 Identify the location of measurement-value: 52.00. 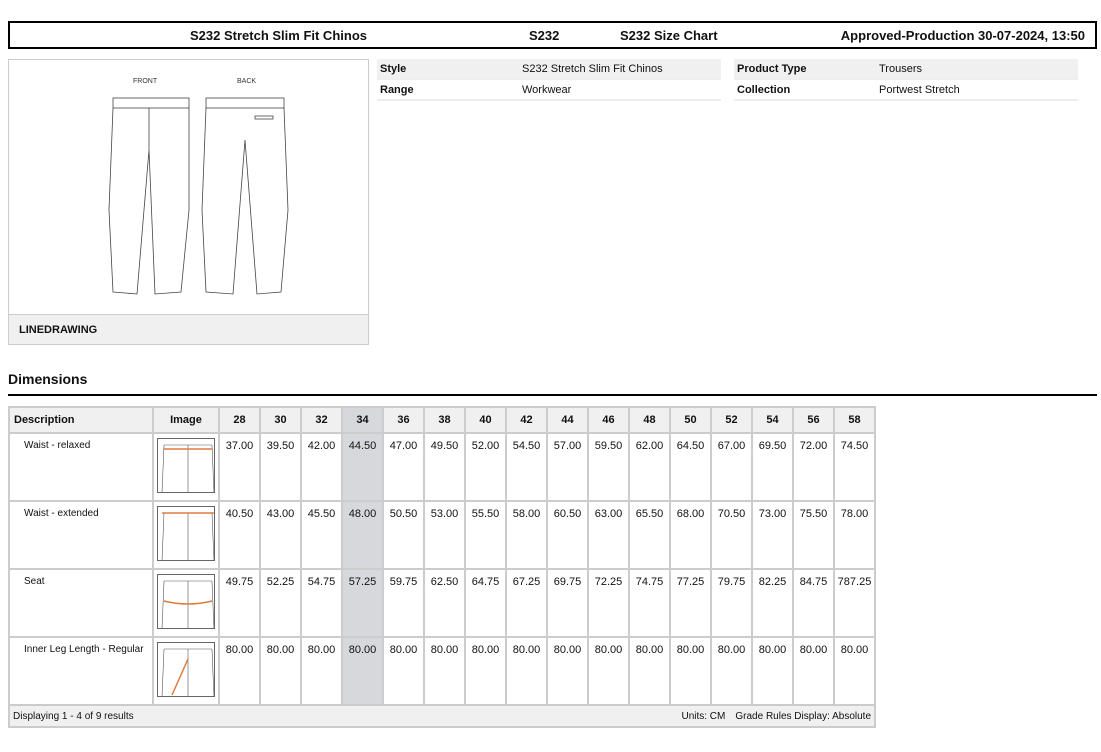
(485, 467).